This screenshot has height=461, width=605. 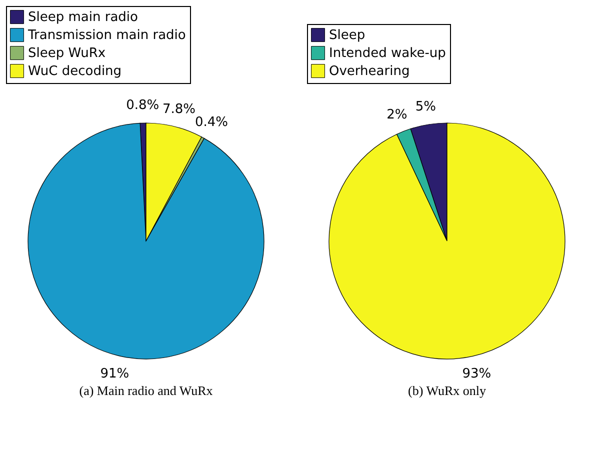 I want to click on legend-label: Intended wake-up, so click(x=387, y=53).